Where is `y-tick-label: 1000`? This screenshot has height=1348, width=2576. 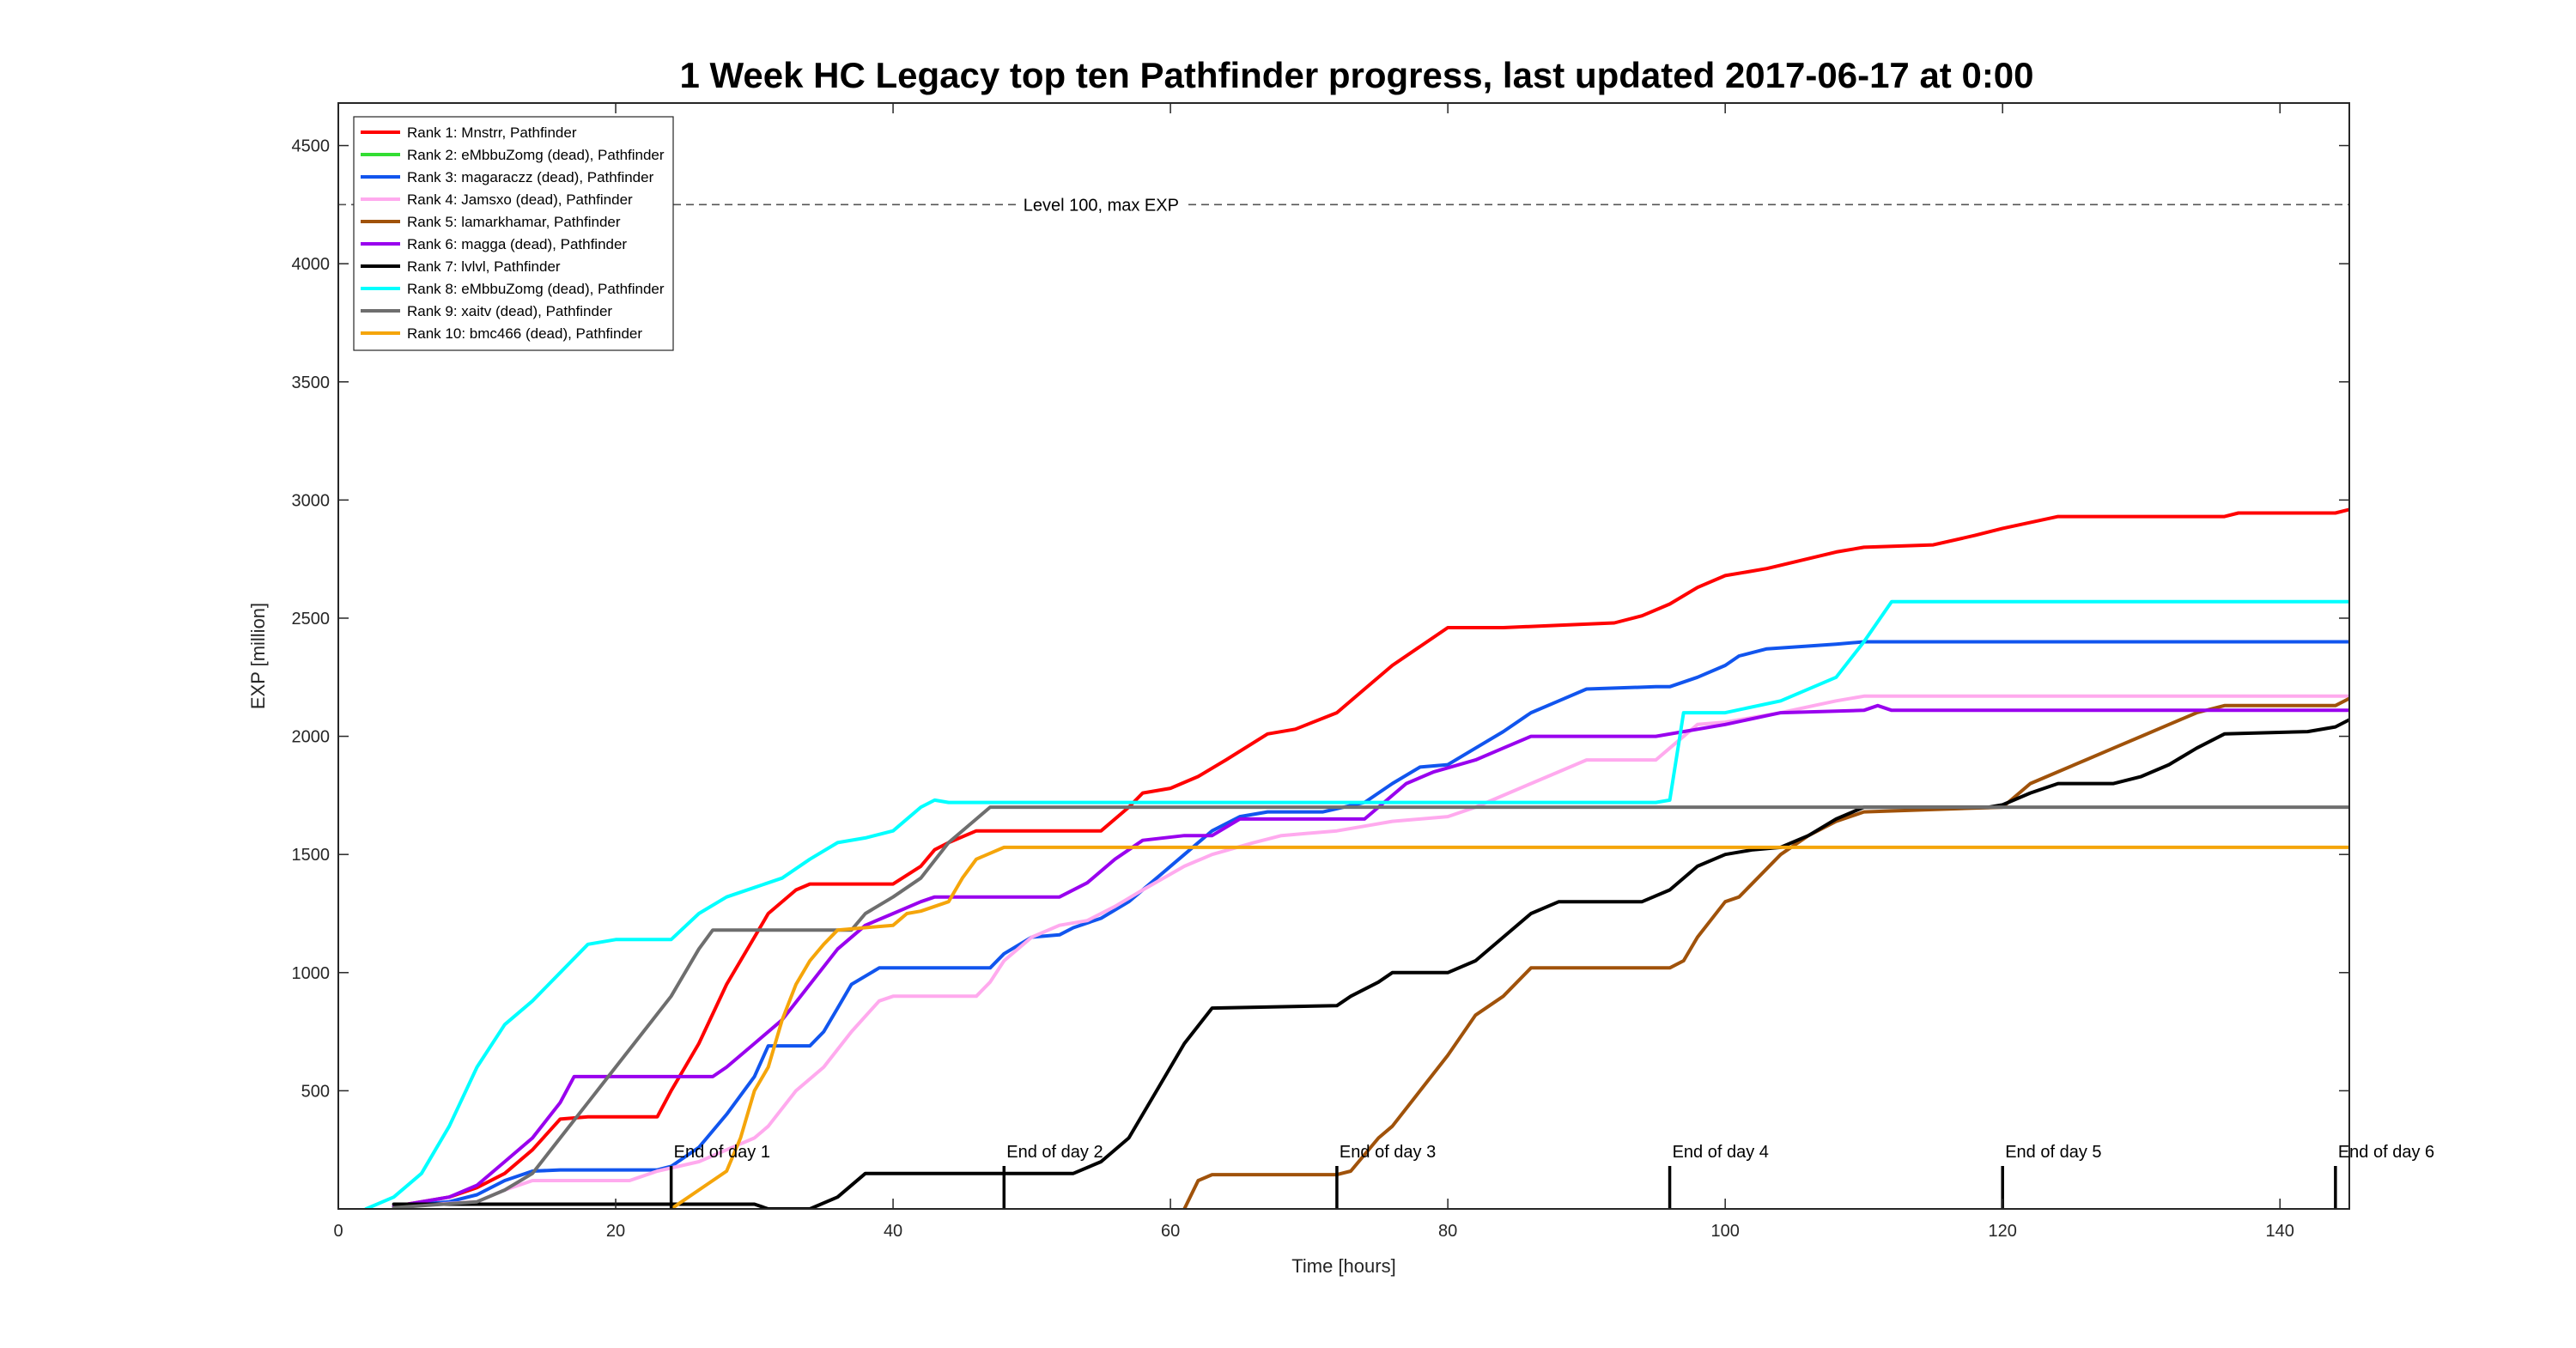
y-tick-label: 1000 is located at coordinates (312, 973).